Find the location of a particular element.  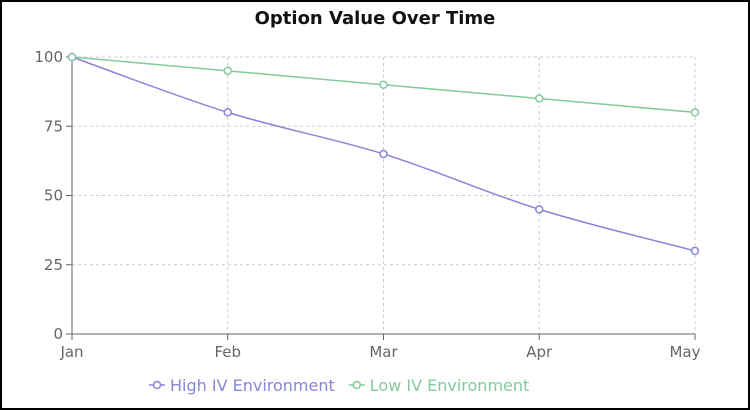

y-tick-label: 50 is located at coordinates (53, 196).